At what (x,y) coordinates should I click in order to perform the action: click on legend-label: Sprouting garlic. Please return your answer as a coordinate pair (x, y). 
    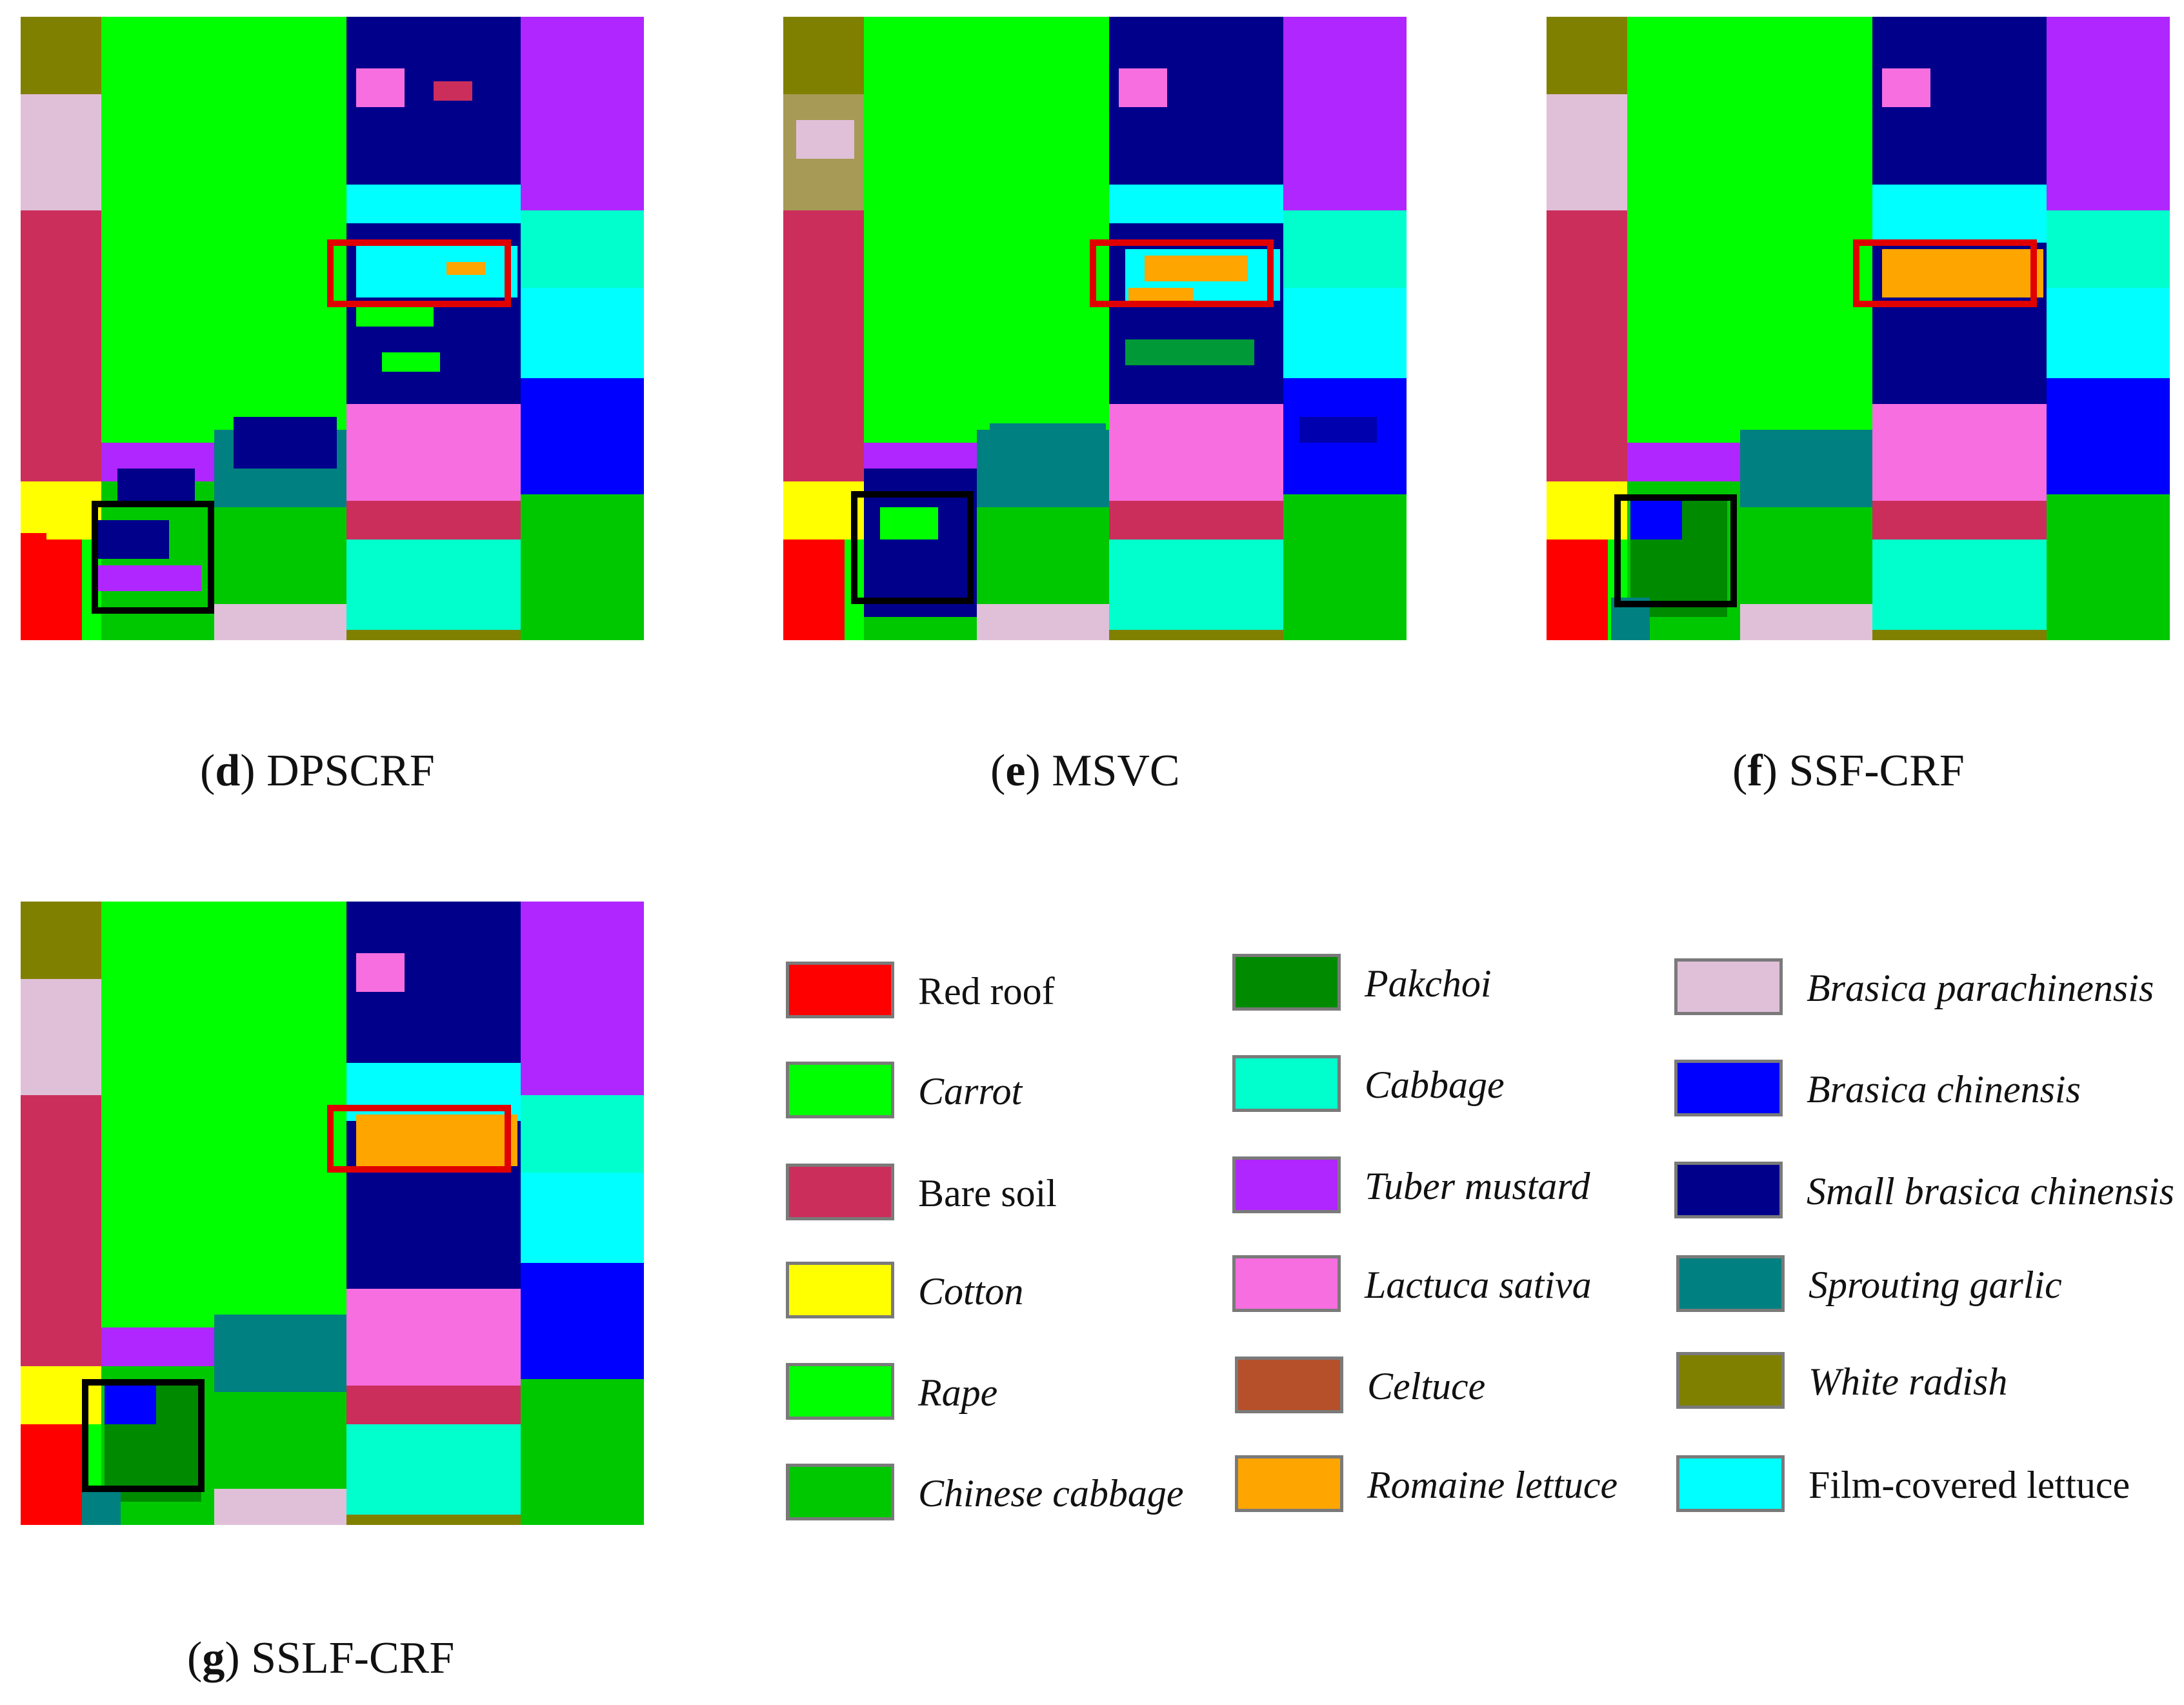
    Looking at the image, I should click on (1935, 1285).